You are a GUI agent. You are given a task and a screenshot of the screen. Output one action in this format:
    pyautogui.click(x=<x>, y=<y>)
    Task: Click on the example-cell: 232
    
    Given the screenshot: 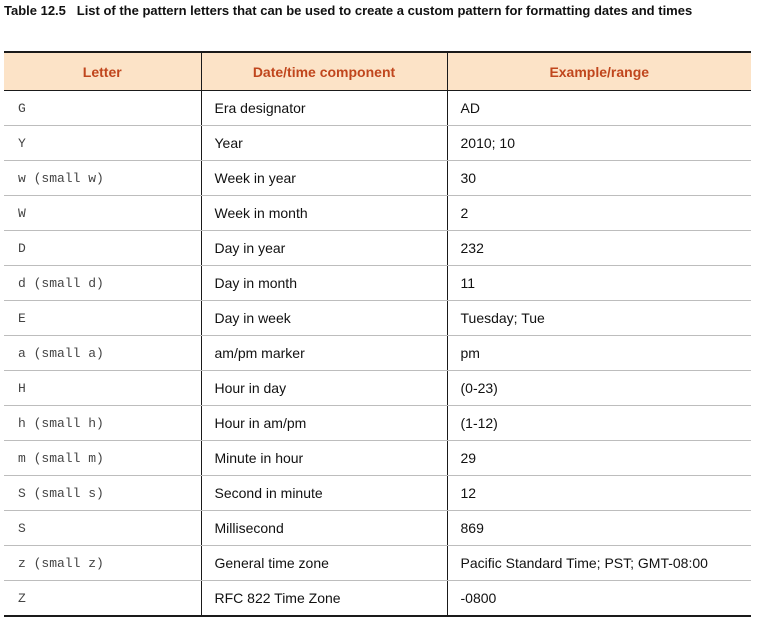 What is the action you would take?
    pyautogui.click(x=598, y=248)
    